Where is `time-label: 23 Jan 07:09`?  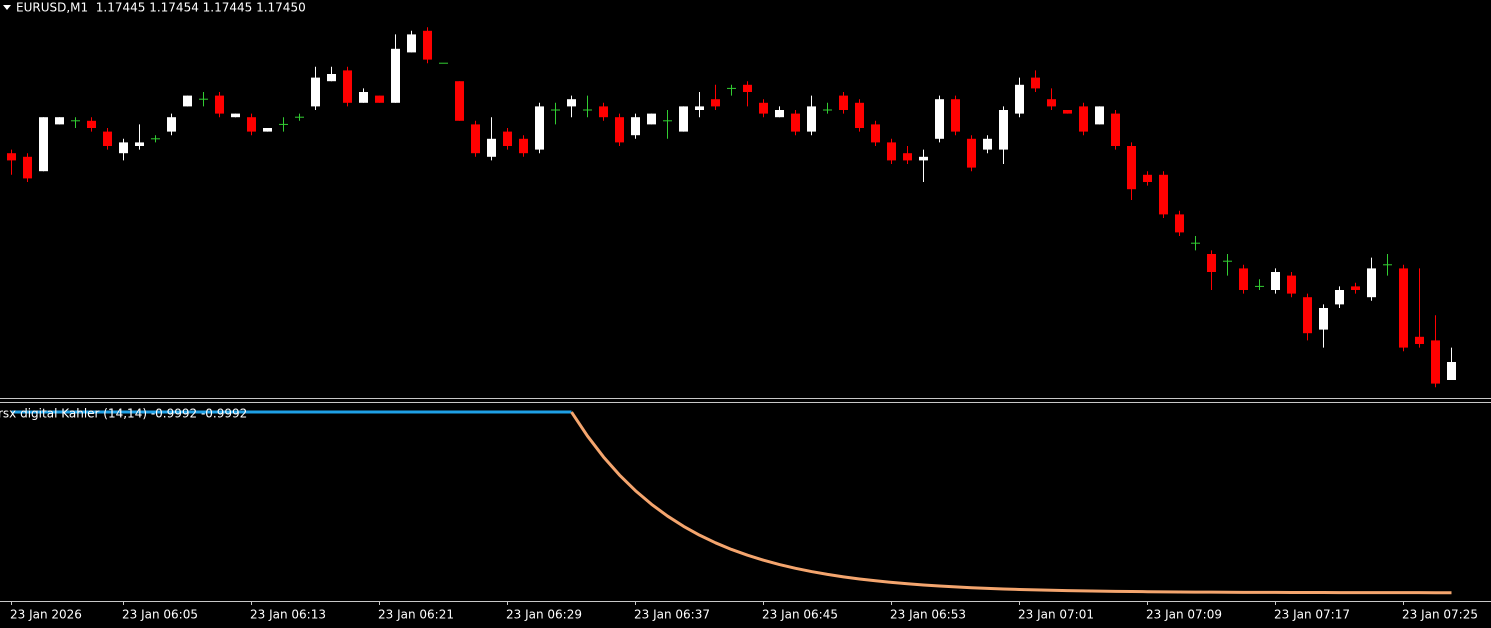
time-label: 23 Jan 07:09 is located at coordinates (1184, 615).